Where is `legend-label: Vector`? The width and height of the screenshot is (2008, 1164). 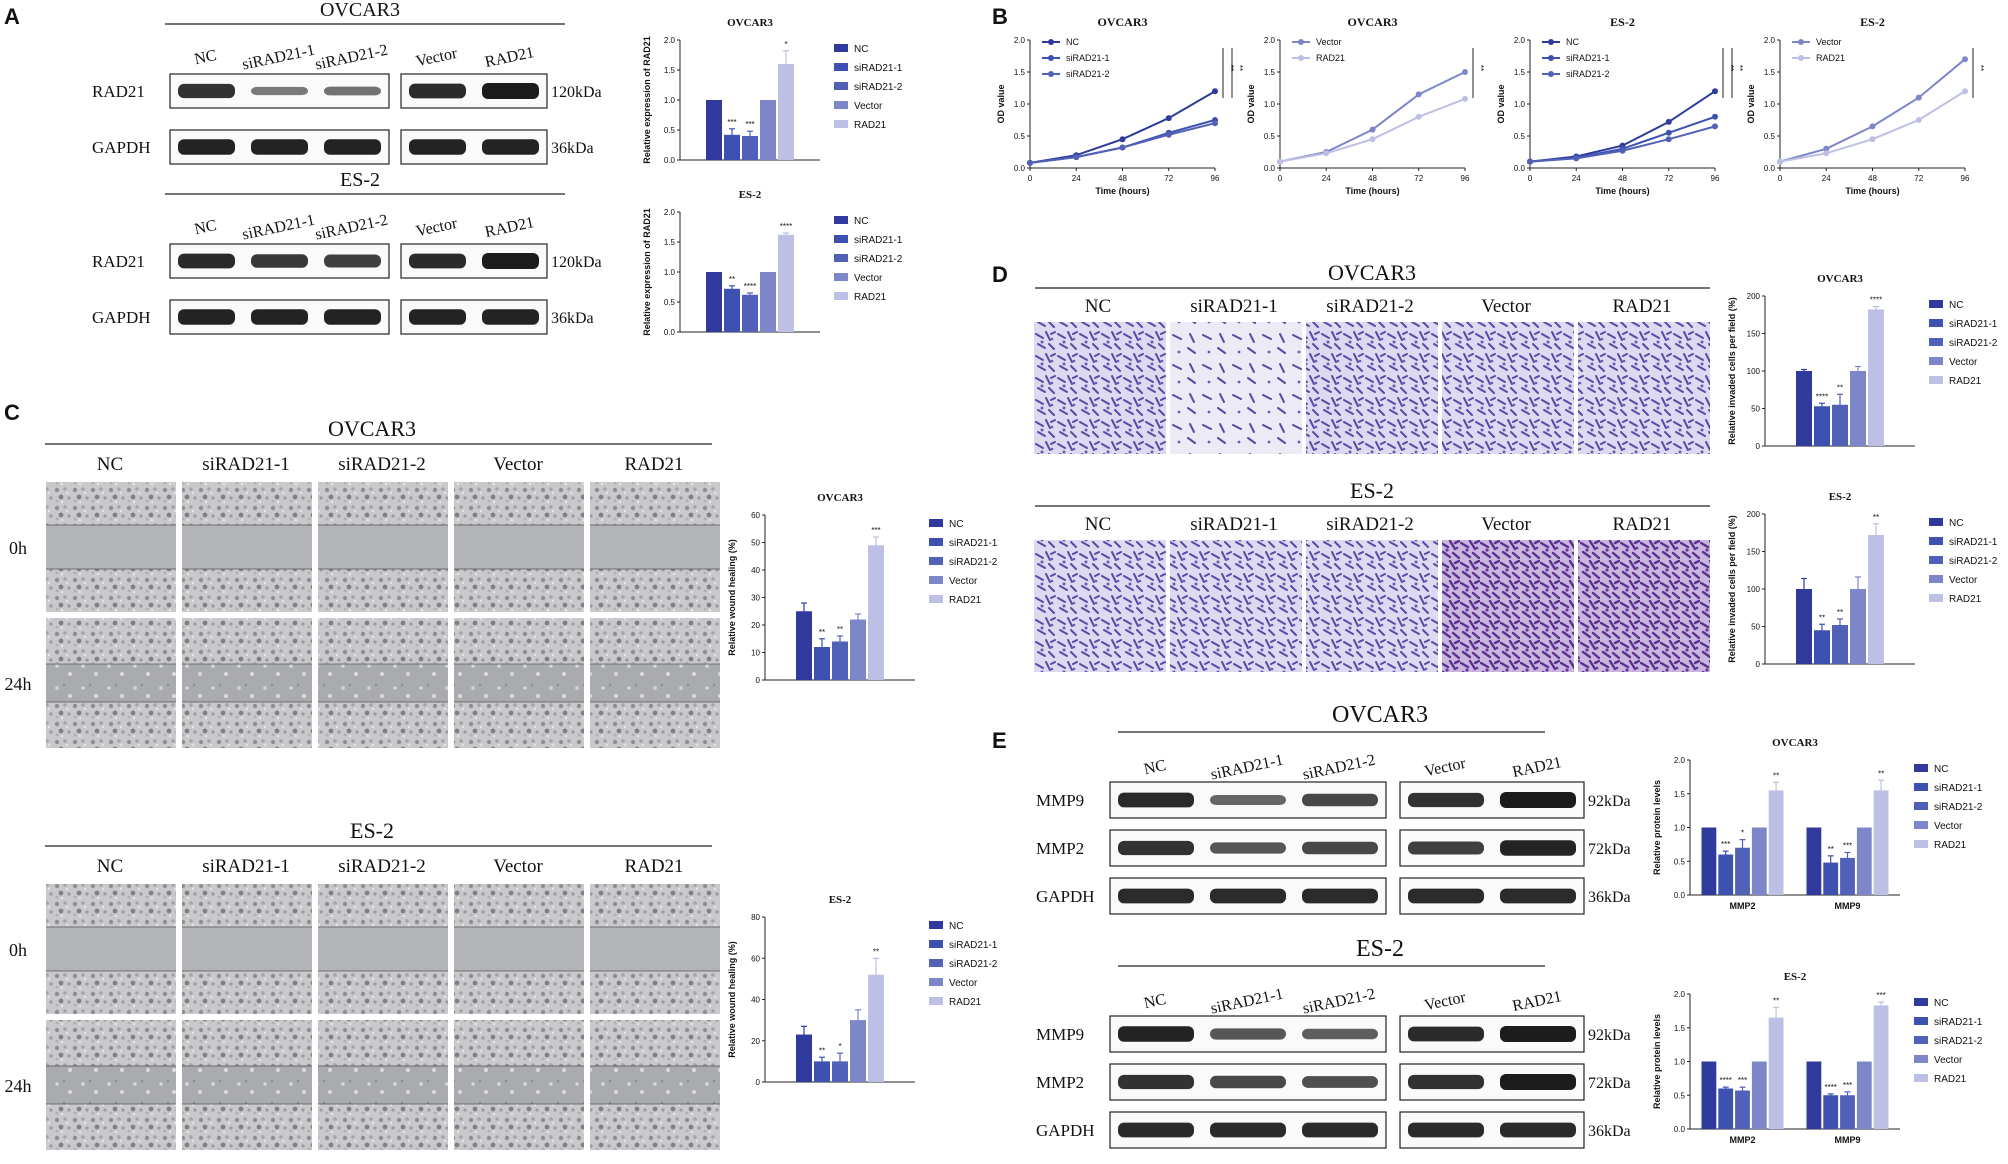 legend-label: Vector is located at coordinates (868, 278).